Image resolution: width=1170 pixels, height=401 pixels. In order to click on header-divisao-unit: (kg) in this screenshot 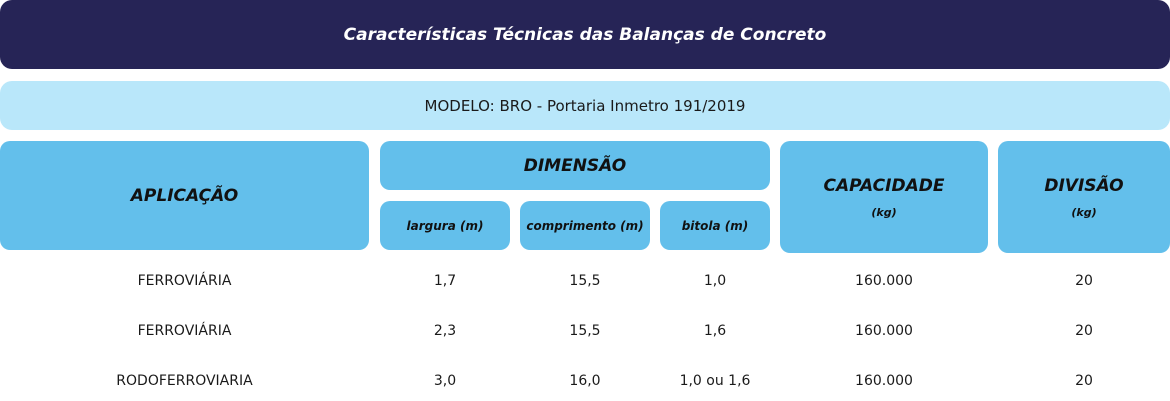, I will do `click(1084, 212)`.